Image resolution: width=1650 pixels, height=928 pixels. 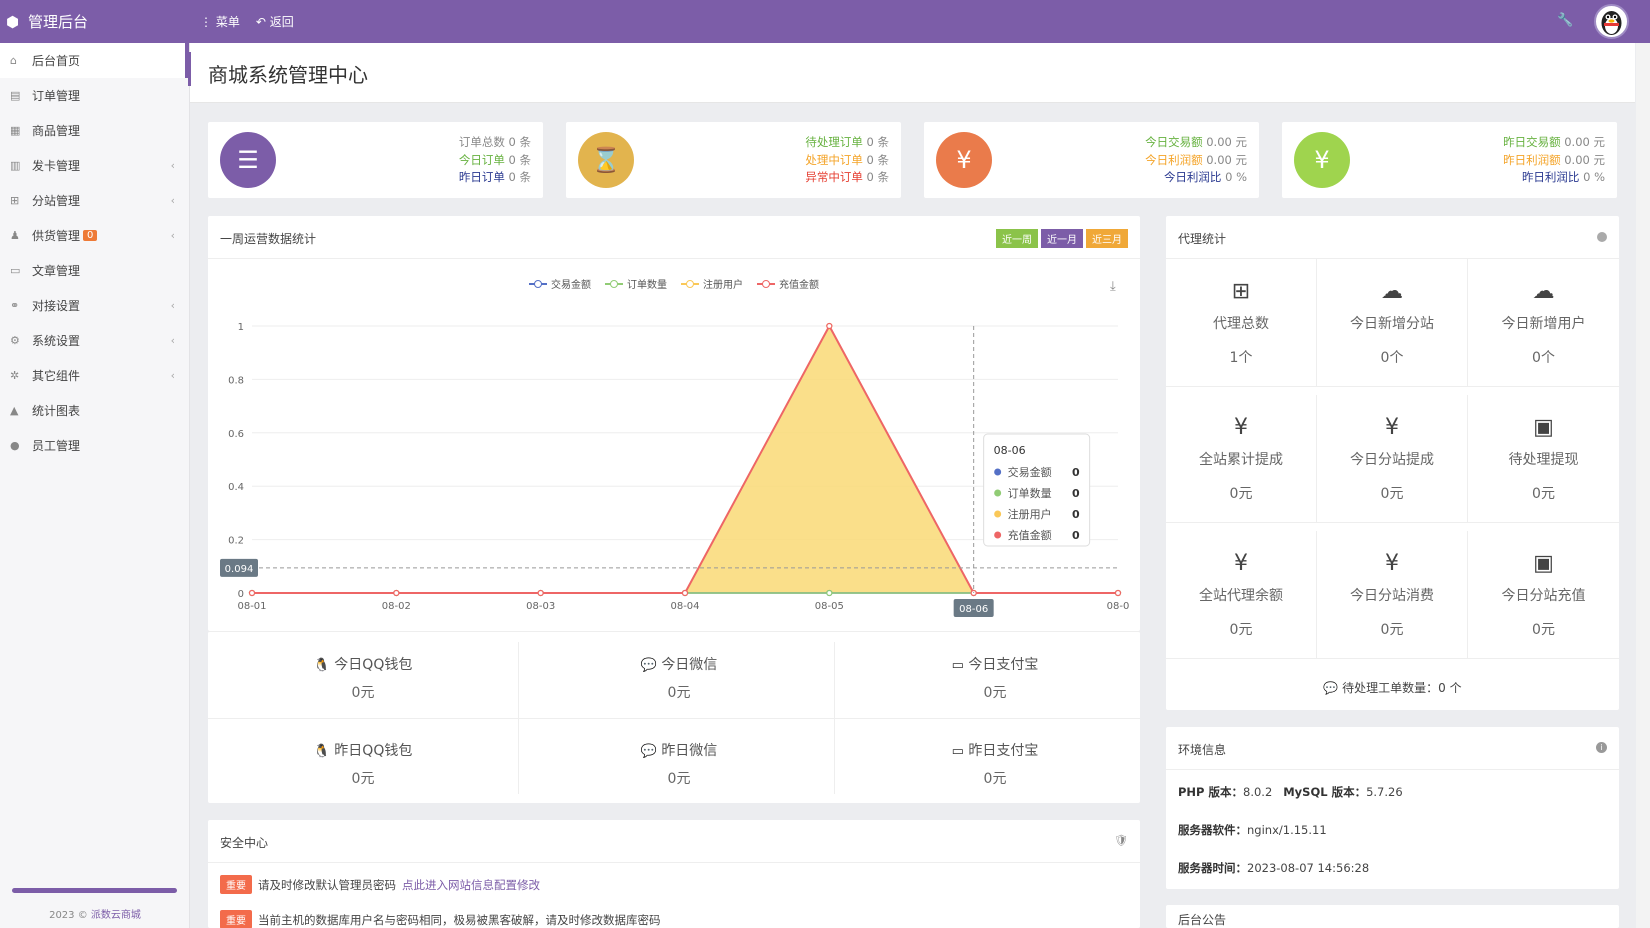 What do you see at coordinates (560, 283) in the screenshot?
I see `legend-item: 交易金额` at bounding box center [560, 283].